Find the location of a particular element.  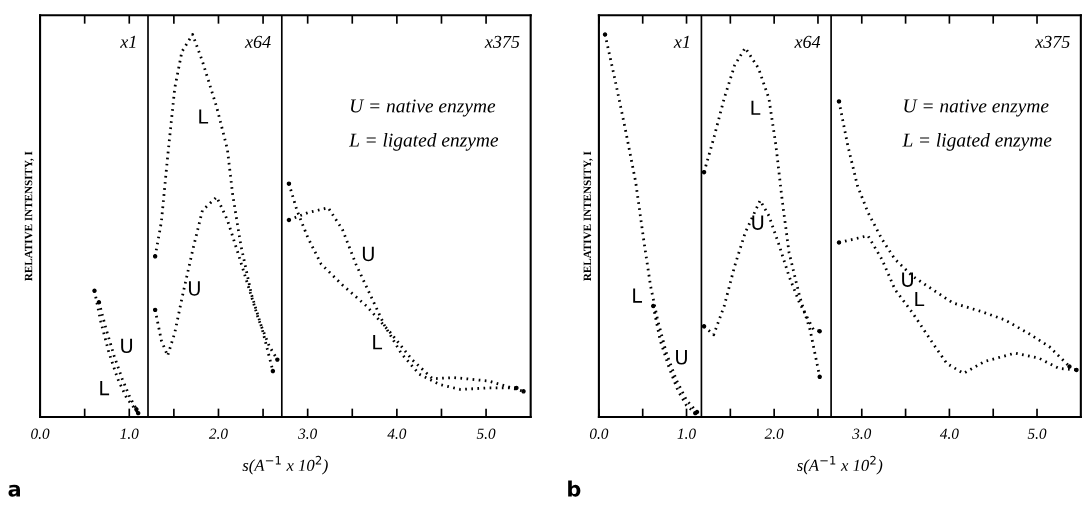

text: b is located at coordinates (574, 488).